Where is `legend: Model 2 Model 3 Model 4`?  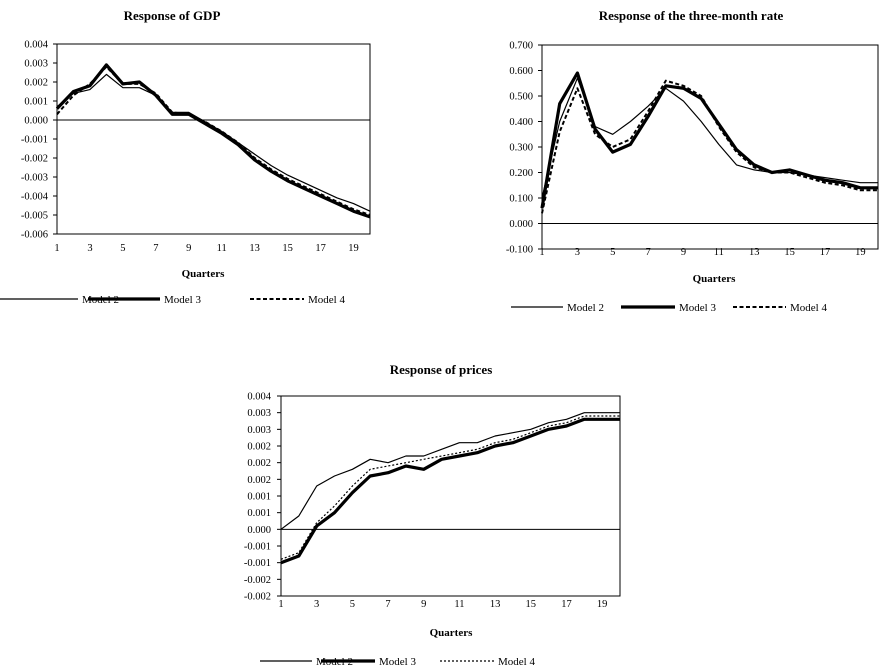
legend: Model 2 Model 3 Model 4 is located at coordinates (669, 308).